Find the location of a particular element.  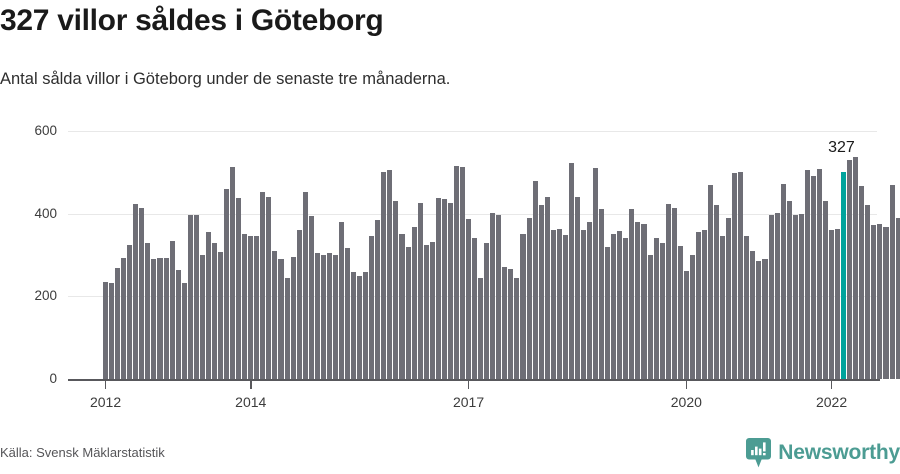

newsworthy-logo: Newsworthy is located at coordinates (823, 453).